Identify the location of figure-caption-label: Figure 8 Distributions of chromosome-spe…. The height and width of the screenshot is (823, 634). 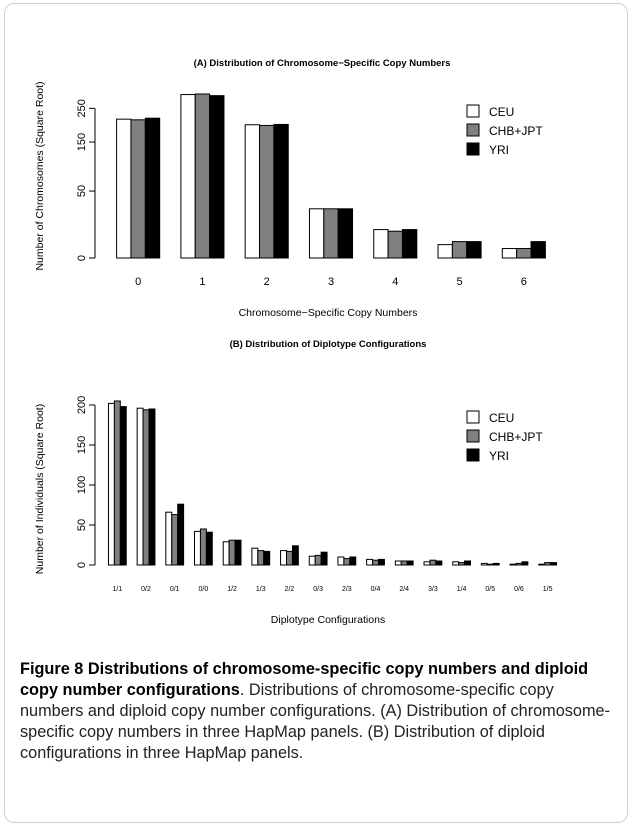
(304, 679).